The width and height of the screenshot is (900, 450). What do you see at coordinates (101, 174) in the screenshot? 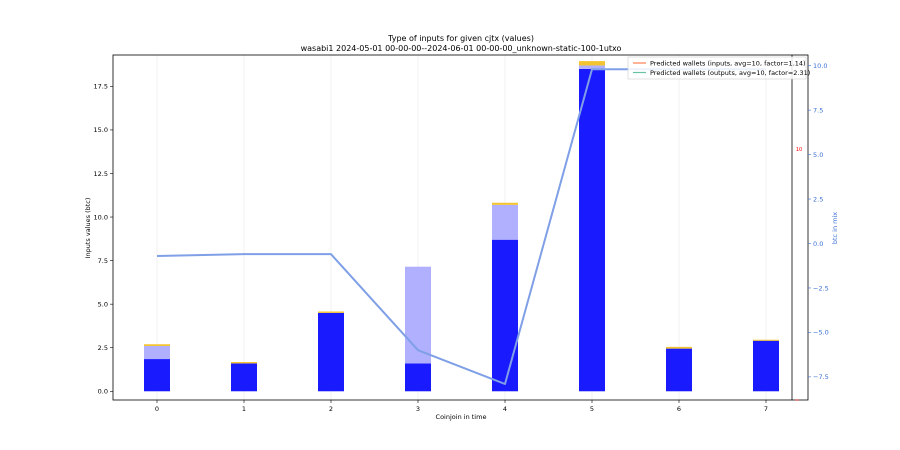
I see `y-tick-label: 12.5` at bounding box center [101, 174].